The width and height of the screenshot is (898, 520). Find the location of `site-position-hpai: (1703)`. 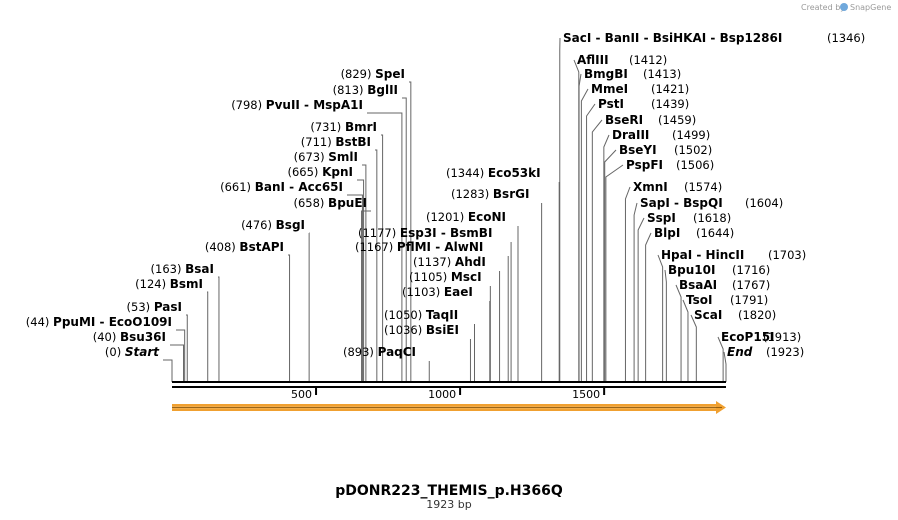

site-position-hpai: (1703) is located at coordinates (787, 255).